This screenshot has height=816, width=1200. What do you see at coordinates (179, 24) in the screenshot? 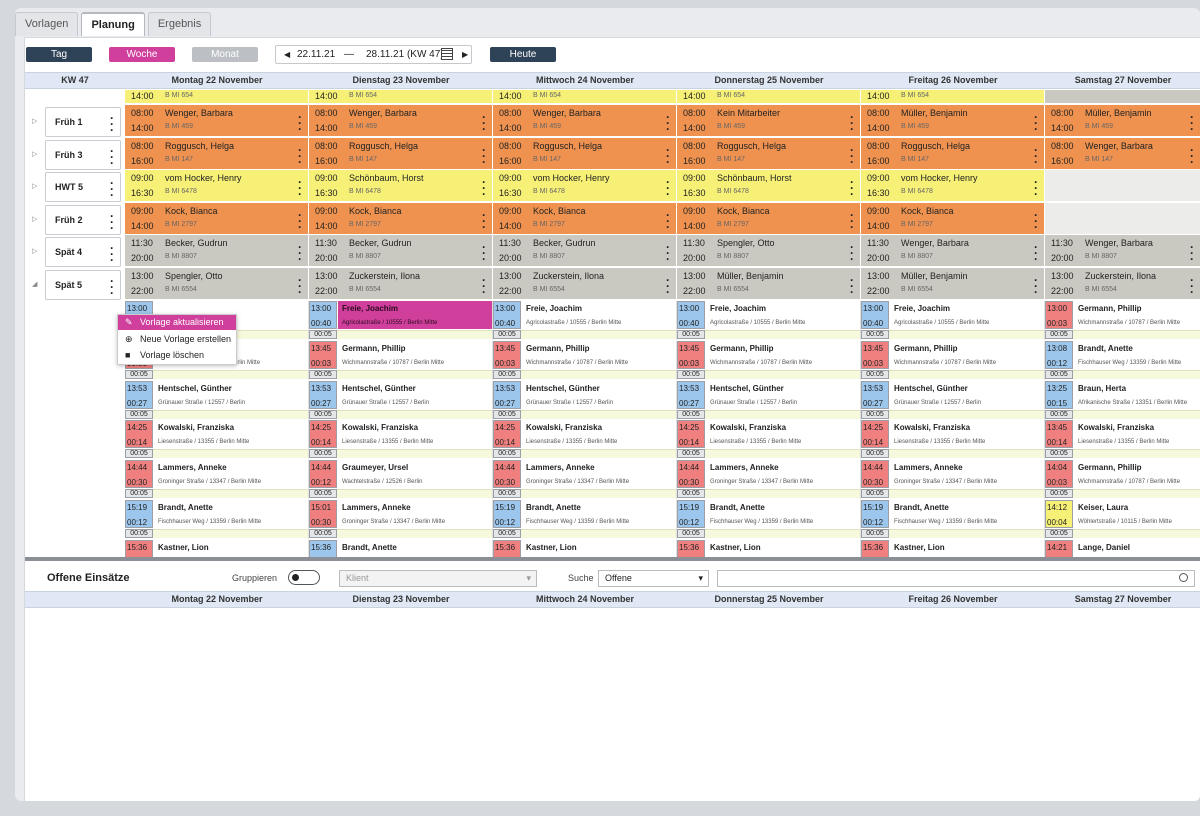
I see `tab-ergebnis: Ergebnis` at bounding box center [179, 24].